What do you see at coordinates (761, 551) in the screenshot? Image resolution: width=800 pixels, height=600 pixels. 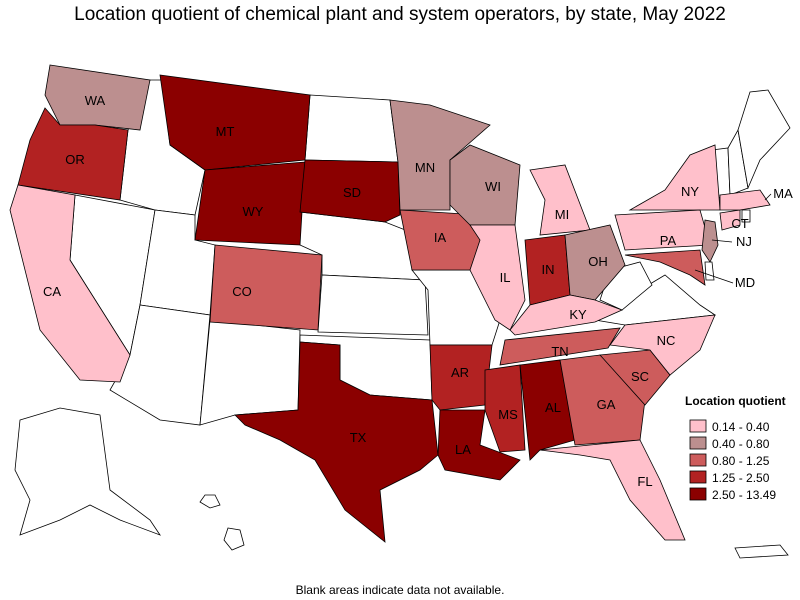 I see `state-pr` at bounding box center [761, 551].